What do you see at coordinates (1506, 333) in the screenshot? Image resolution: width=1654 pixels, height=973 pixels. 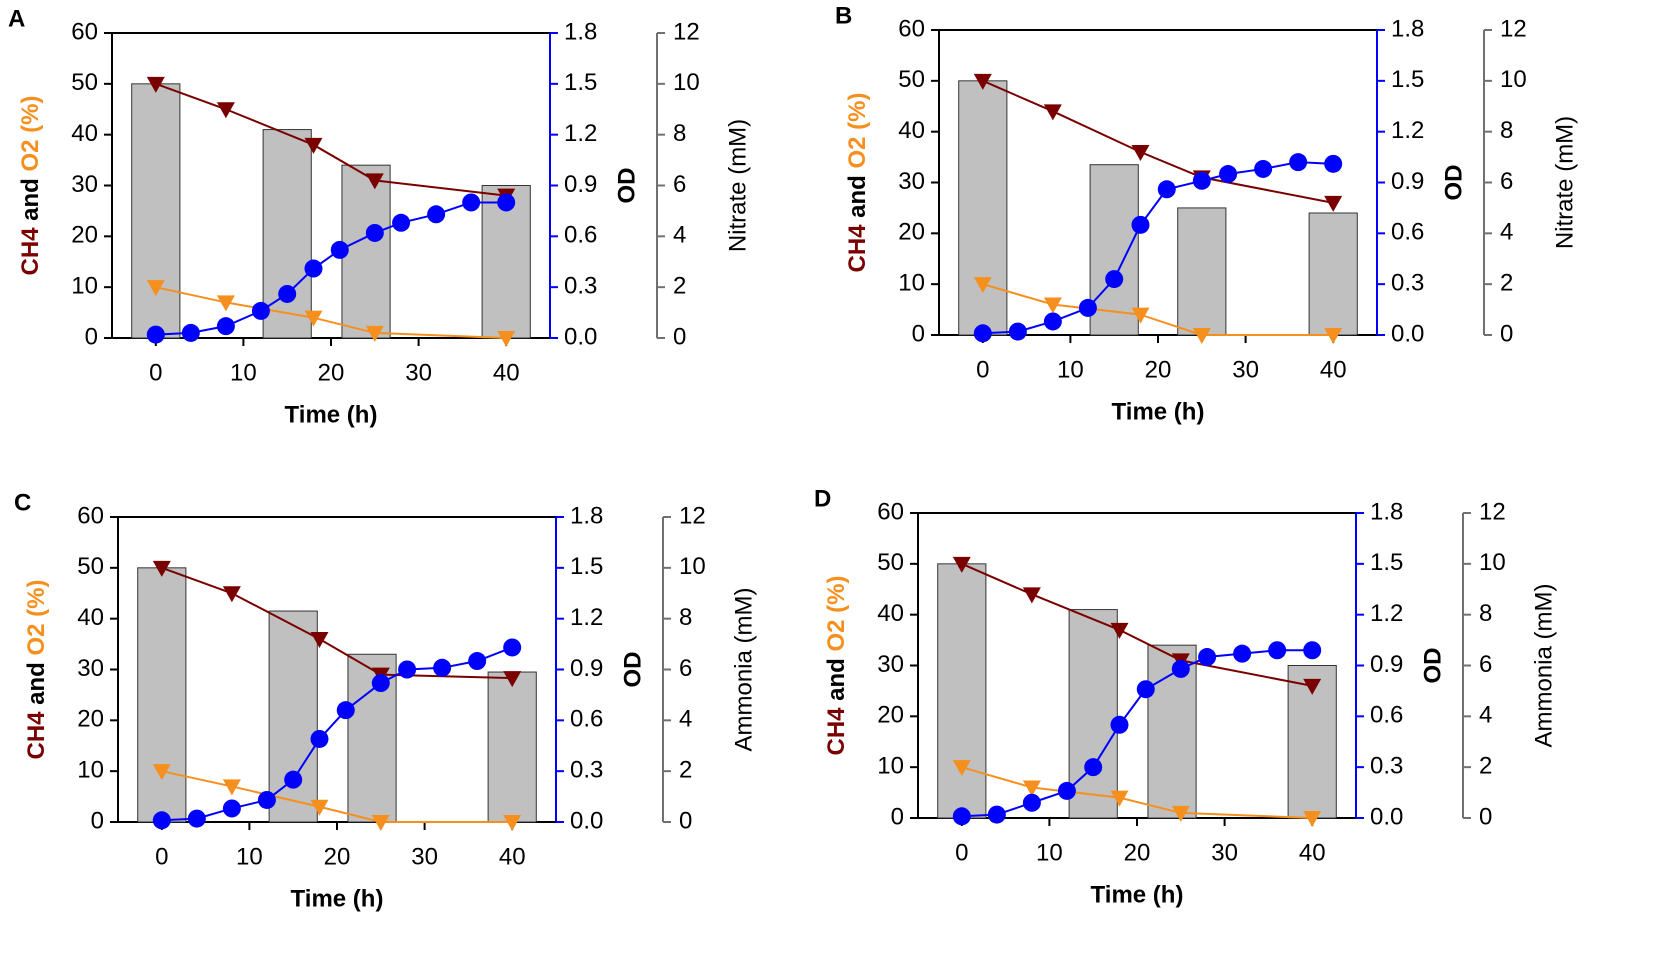 I see `y3-tick-label: 0` at bounding box center [1506, 333].